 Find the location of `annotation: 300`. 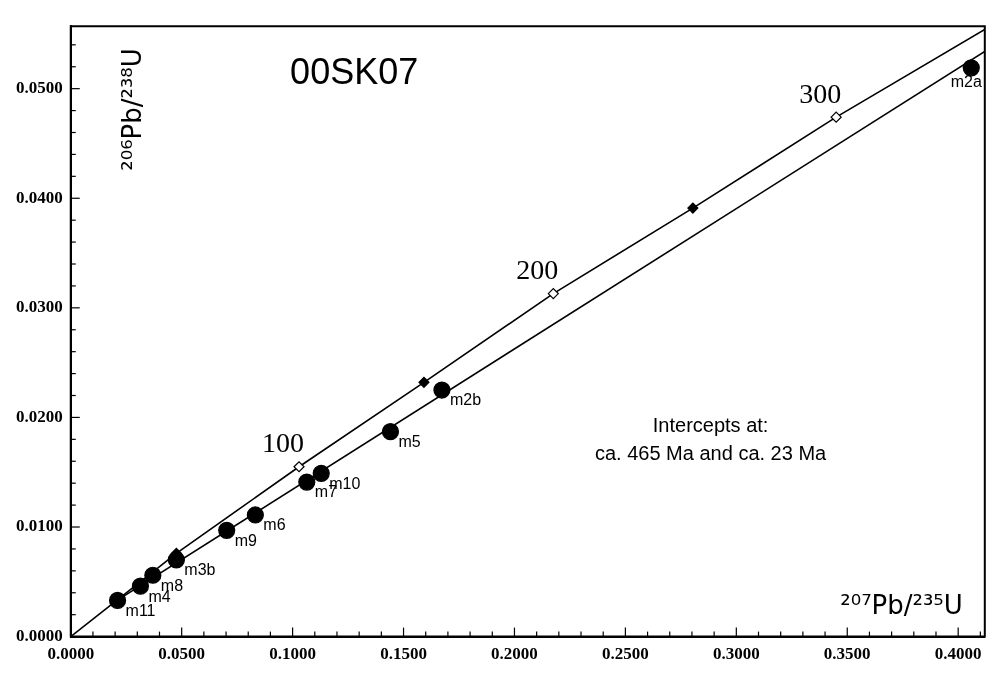

annotation: 300 is located at coordinates (820, 93).